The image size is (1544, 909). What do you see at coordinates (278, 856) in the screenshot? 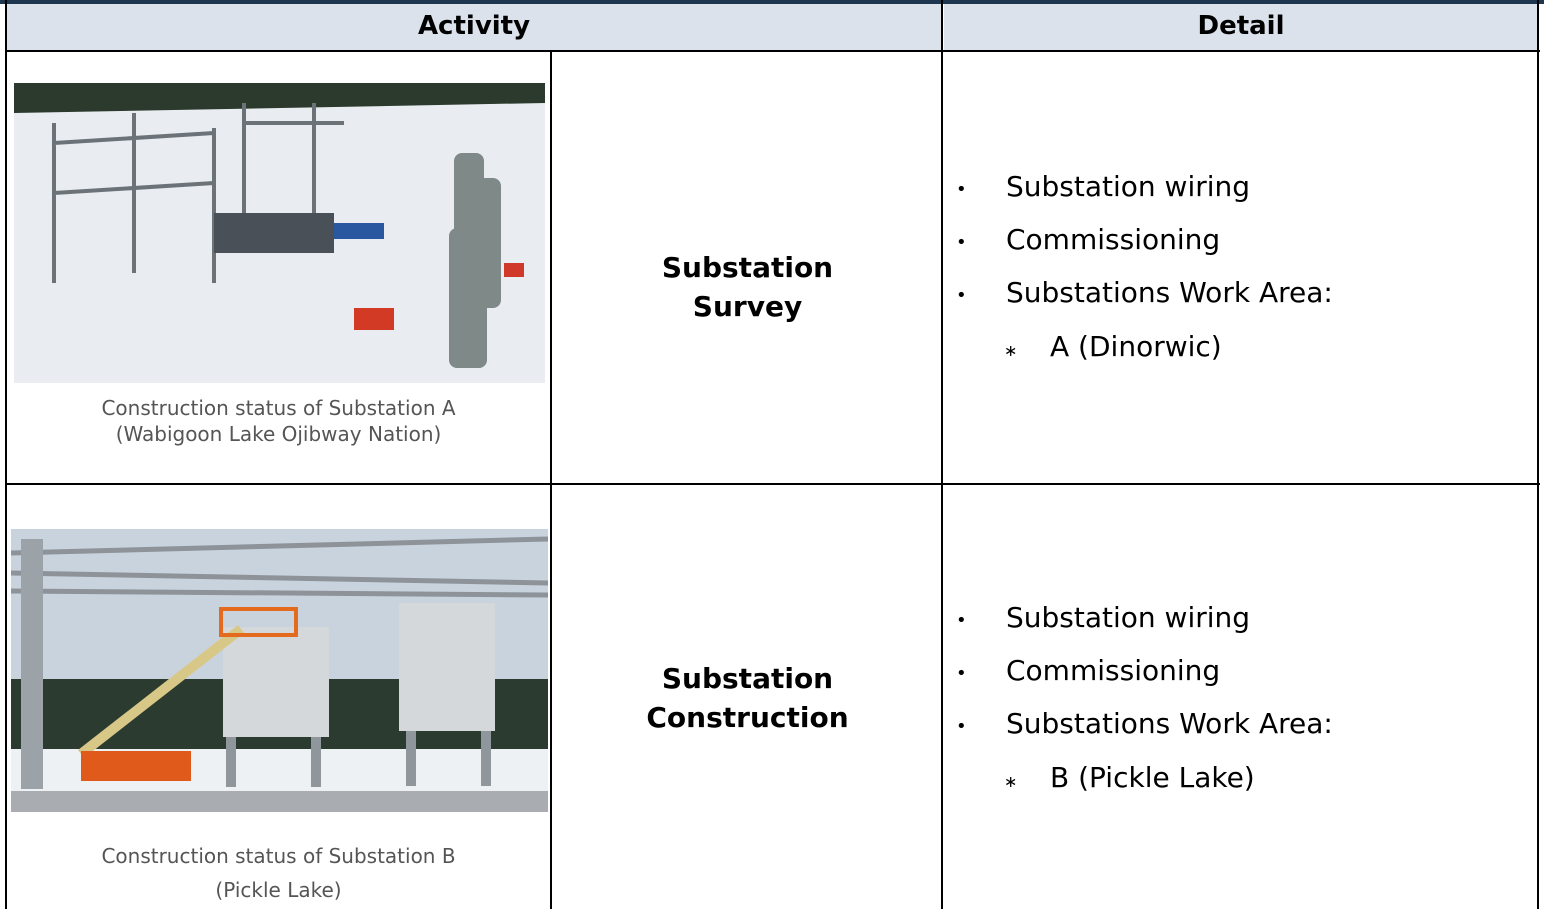
I see `photo-caption: Construction status of Substation B` at bounding box center [278, 856].